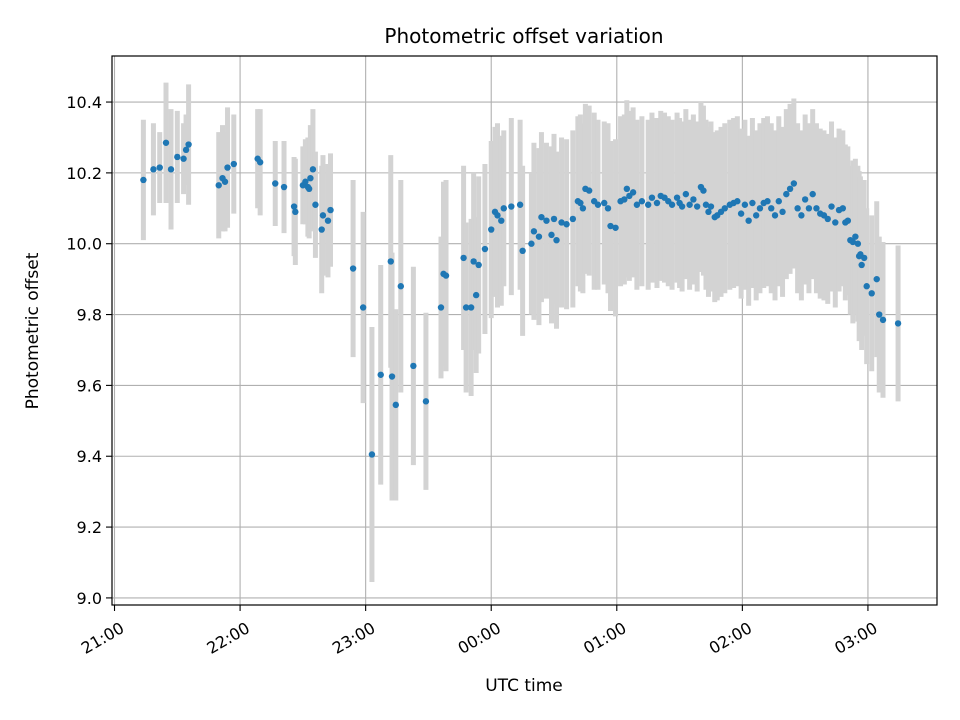 This screenshot has width=960, height=720. Describe the element at coordinates (89, 350) in the screenshot. I see `y-axis: 9.0 9.2 9.4 9.6 9.8 10.0 10.2 10.4` at that location.